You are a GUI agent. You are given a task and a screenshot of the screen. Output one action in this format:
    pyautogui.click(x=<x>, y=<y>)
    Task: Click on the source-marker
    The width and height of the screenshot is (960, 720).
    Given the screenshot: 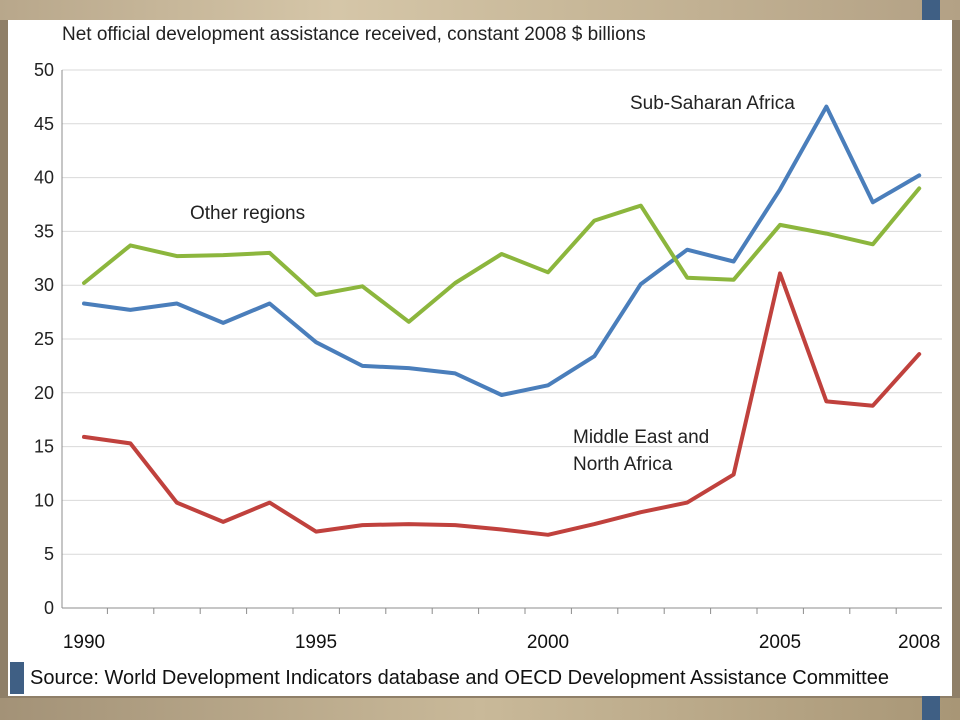 What is the action you would take?
    pyautogui.click(x=17, y=678)
    